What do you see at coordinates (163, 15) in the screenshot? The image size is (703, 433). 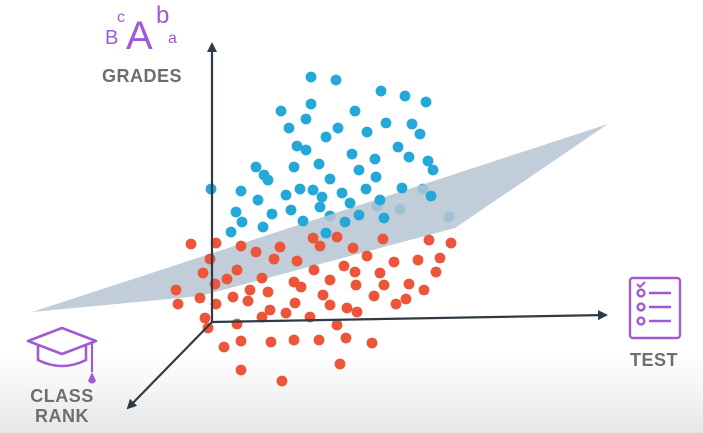 I see `grade-letter-b: b` at bounding box center [163, 15].